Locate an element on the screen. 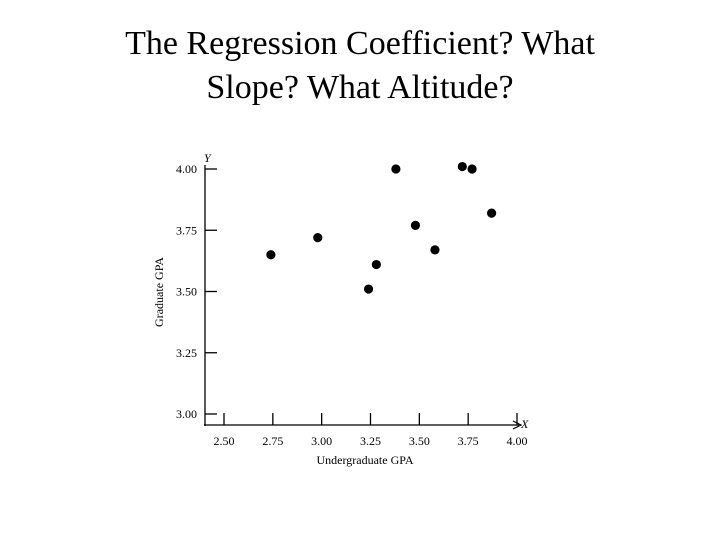 This screenshot has height=540, width=720. x-tick-label: 3.25 is located at coordinates (370, 441).